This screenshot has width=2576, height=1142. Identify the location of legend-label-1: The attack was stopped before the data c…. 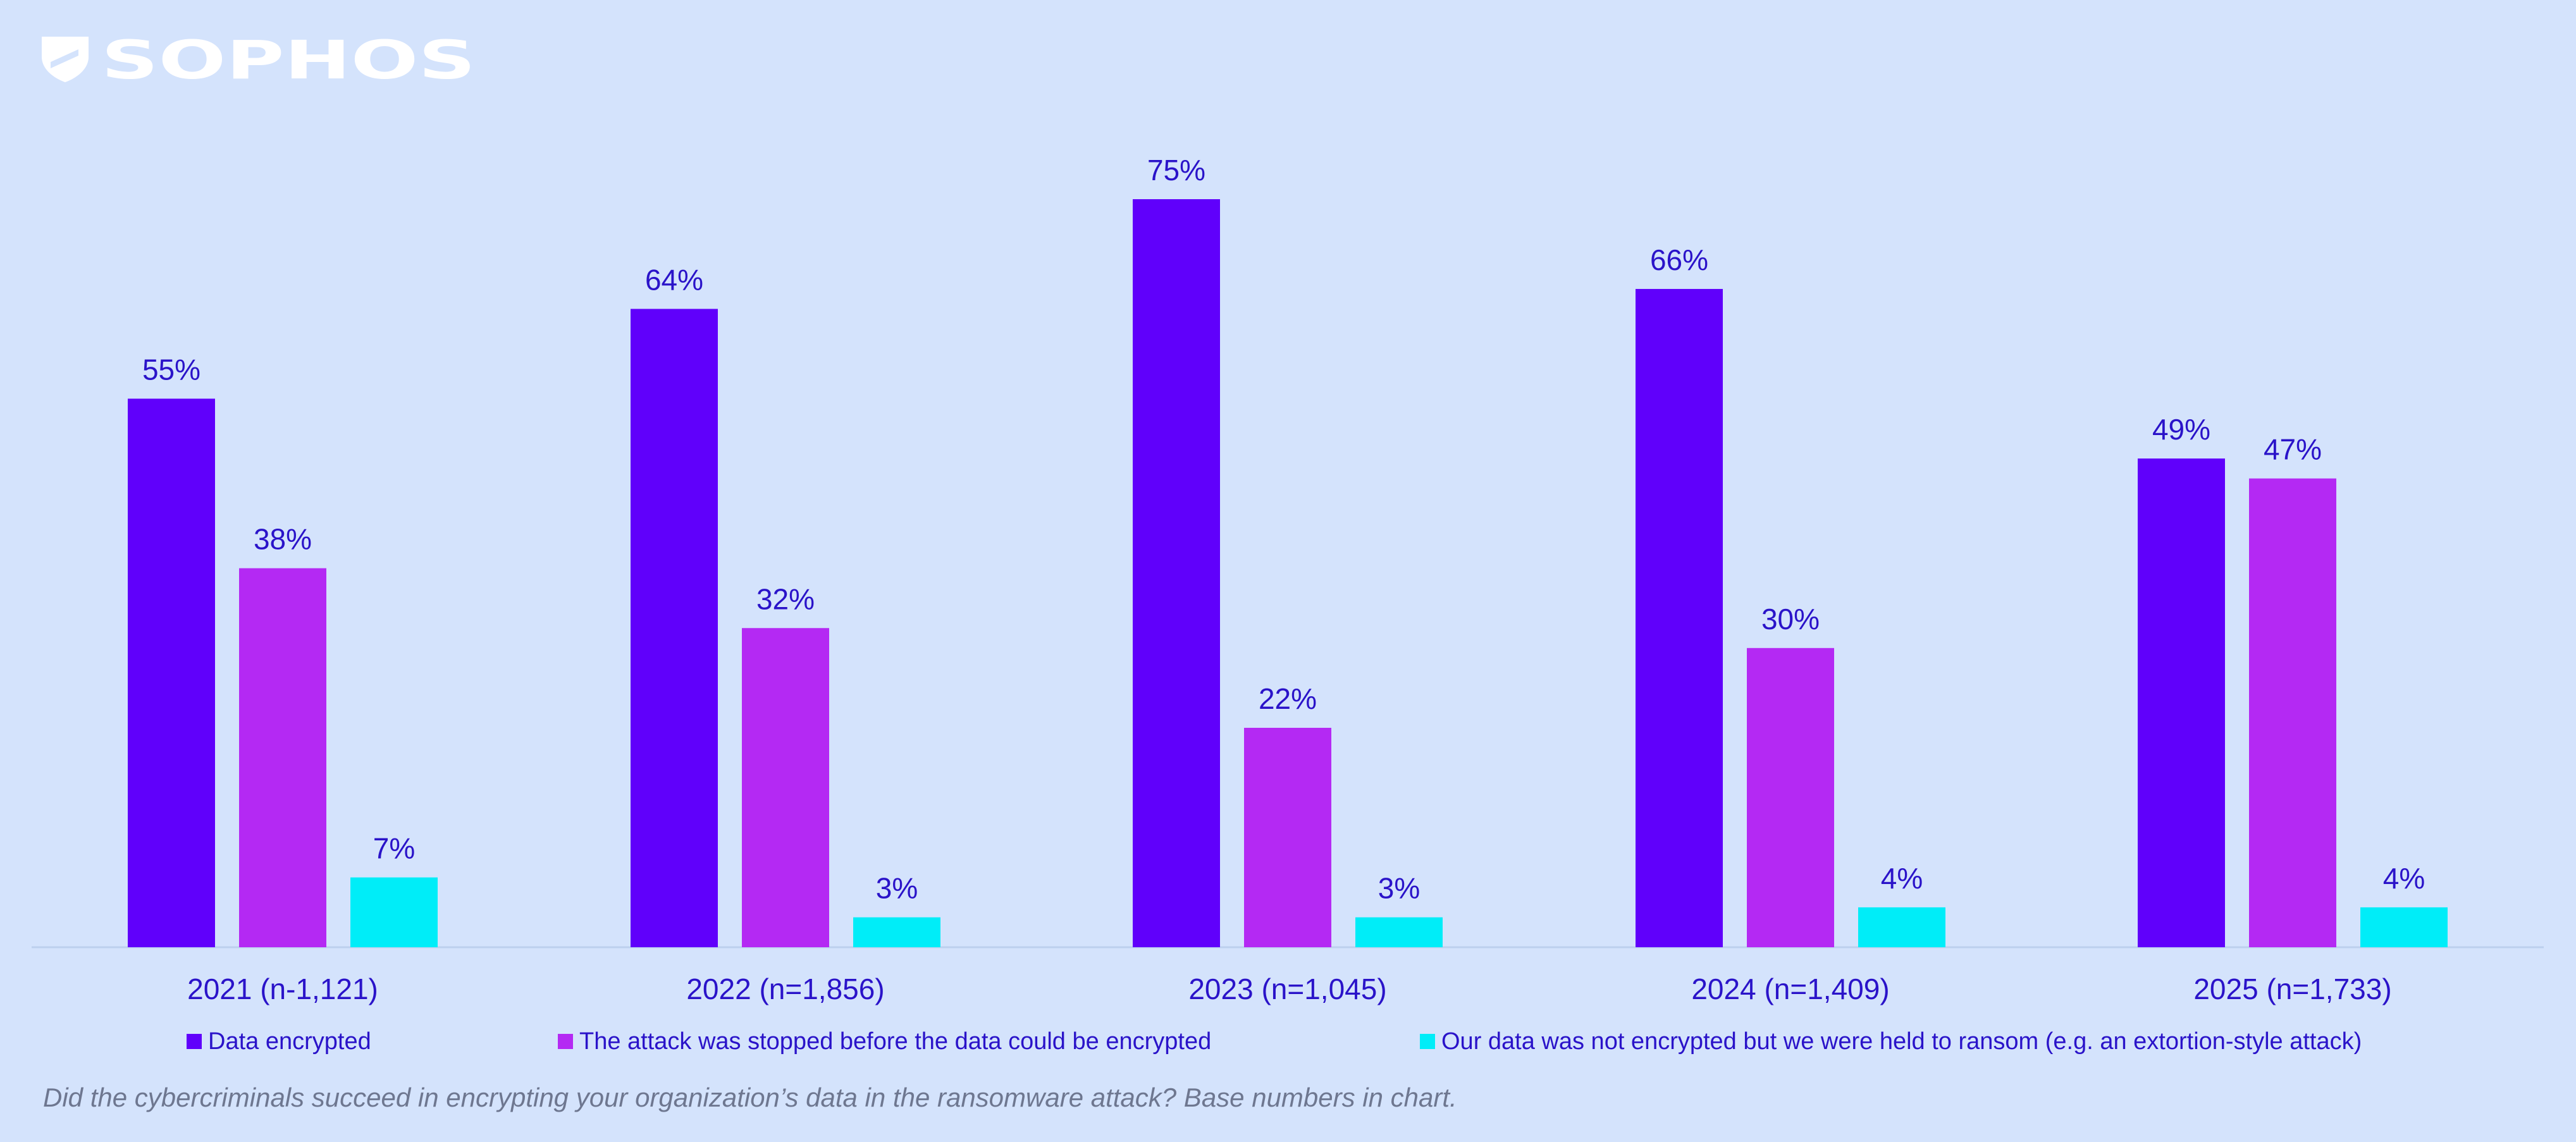
(895, 1041).